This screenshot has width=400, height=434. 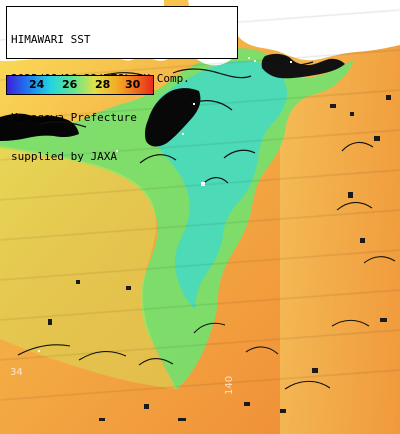 What do you see at coordinates (303, 66) in the screenshot?
I see `black-cloud-mask-east` at bounding box center [303, 66].